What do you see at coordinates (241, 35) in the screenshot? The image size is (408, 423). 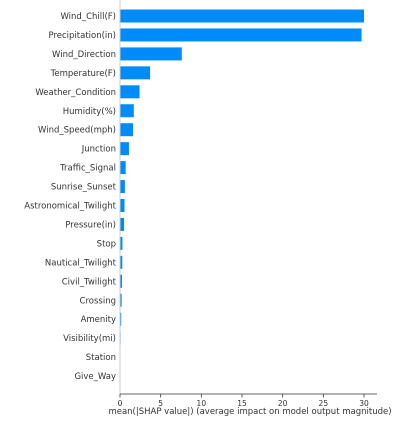 I see `bar-precipitation-in` at bounding box center [241, 35].